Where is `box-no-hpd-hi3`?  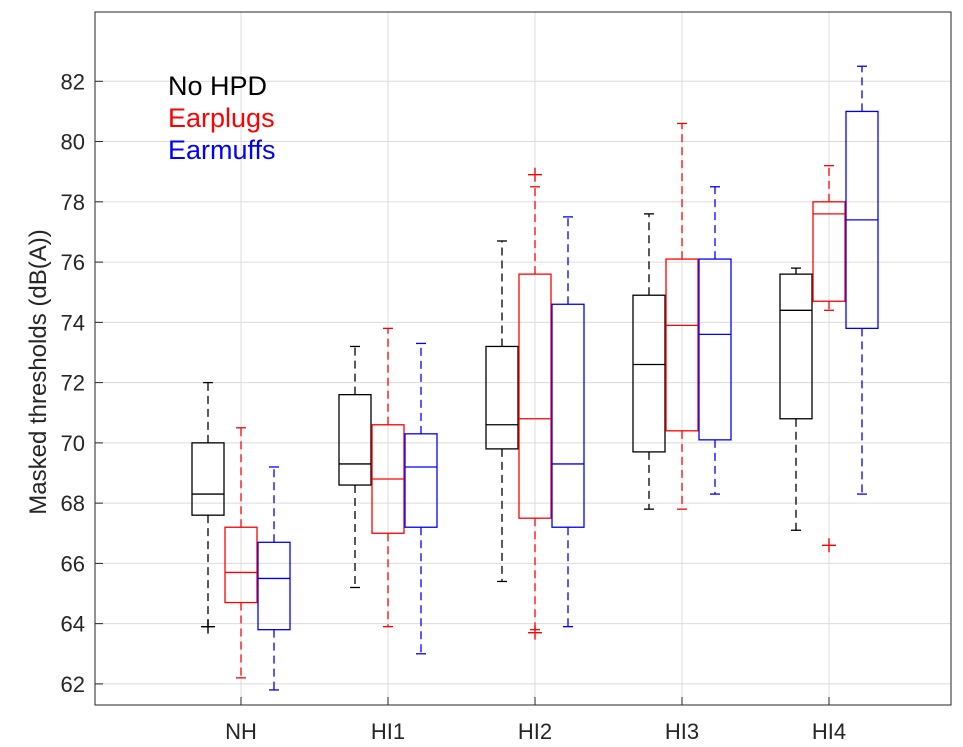
box-no-hpd-hi3 is located at coordinates (649, 361).